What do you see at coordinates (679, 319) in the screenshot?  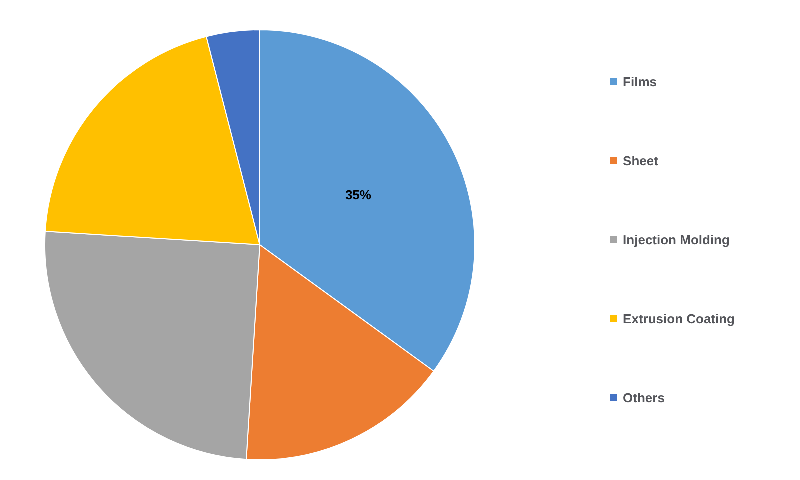 I see `legend-label: Extrusion Coating` at bounding box center [679, 319].